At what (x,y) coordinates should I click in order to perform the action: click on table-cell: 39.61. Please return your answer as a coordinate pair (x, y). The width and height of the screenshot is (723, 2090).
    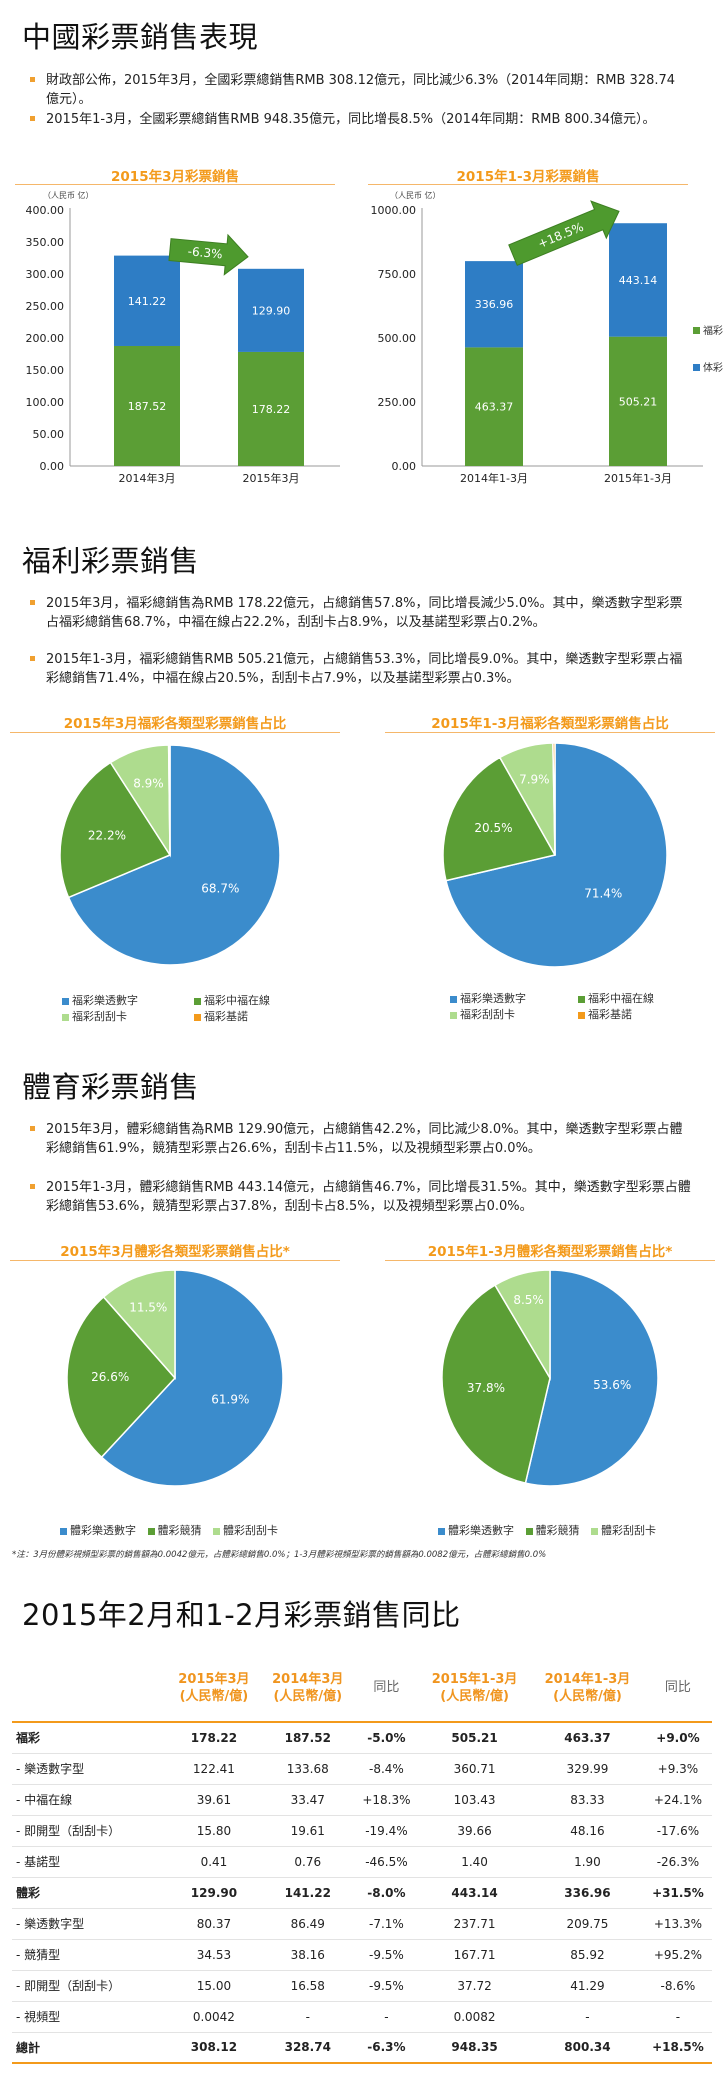
    Looking at the image, I should click on (214, 1800).